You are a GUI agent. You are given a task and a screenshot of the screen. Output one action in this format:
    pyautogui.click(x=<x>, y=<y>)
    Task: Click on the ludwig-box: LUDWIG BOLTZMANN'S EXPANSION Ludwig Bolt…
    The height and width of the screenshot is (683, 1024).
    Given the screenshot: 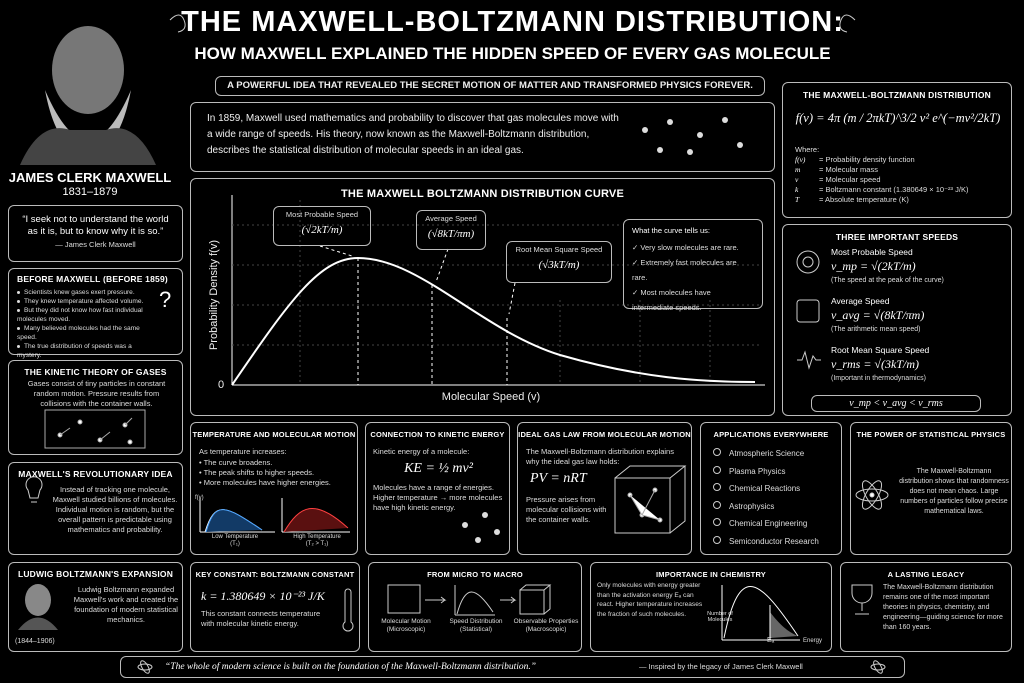 What is the action you would take?
    pyautogui.click(x=95, y=607)
    